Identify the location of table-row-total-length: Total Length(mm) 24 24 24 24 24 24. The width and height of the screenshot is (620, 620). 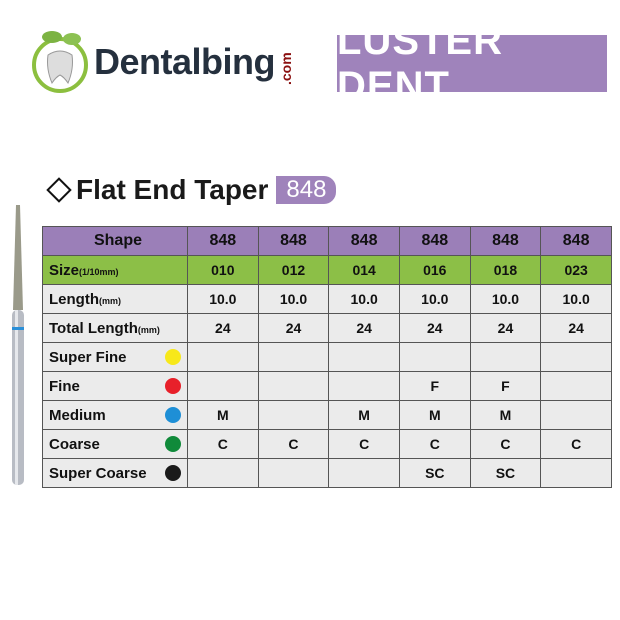
(327, 328).